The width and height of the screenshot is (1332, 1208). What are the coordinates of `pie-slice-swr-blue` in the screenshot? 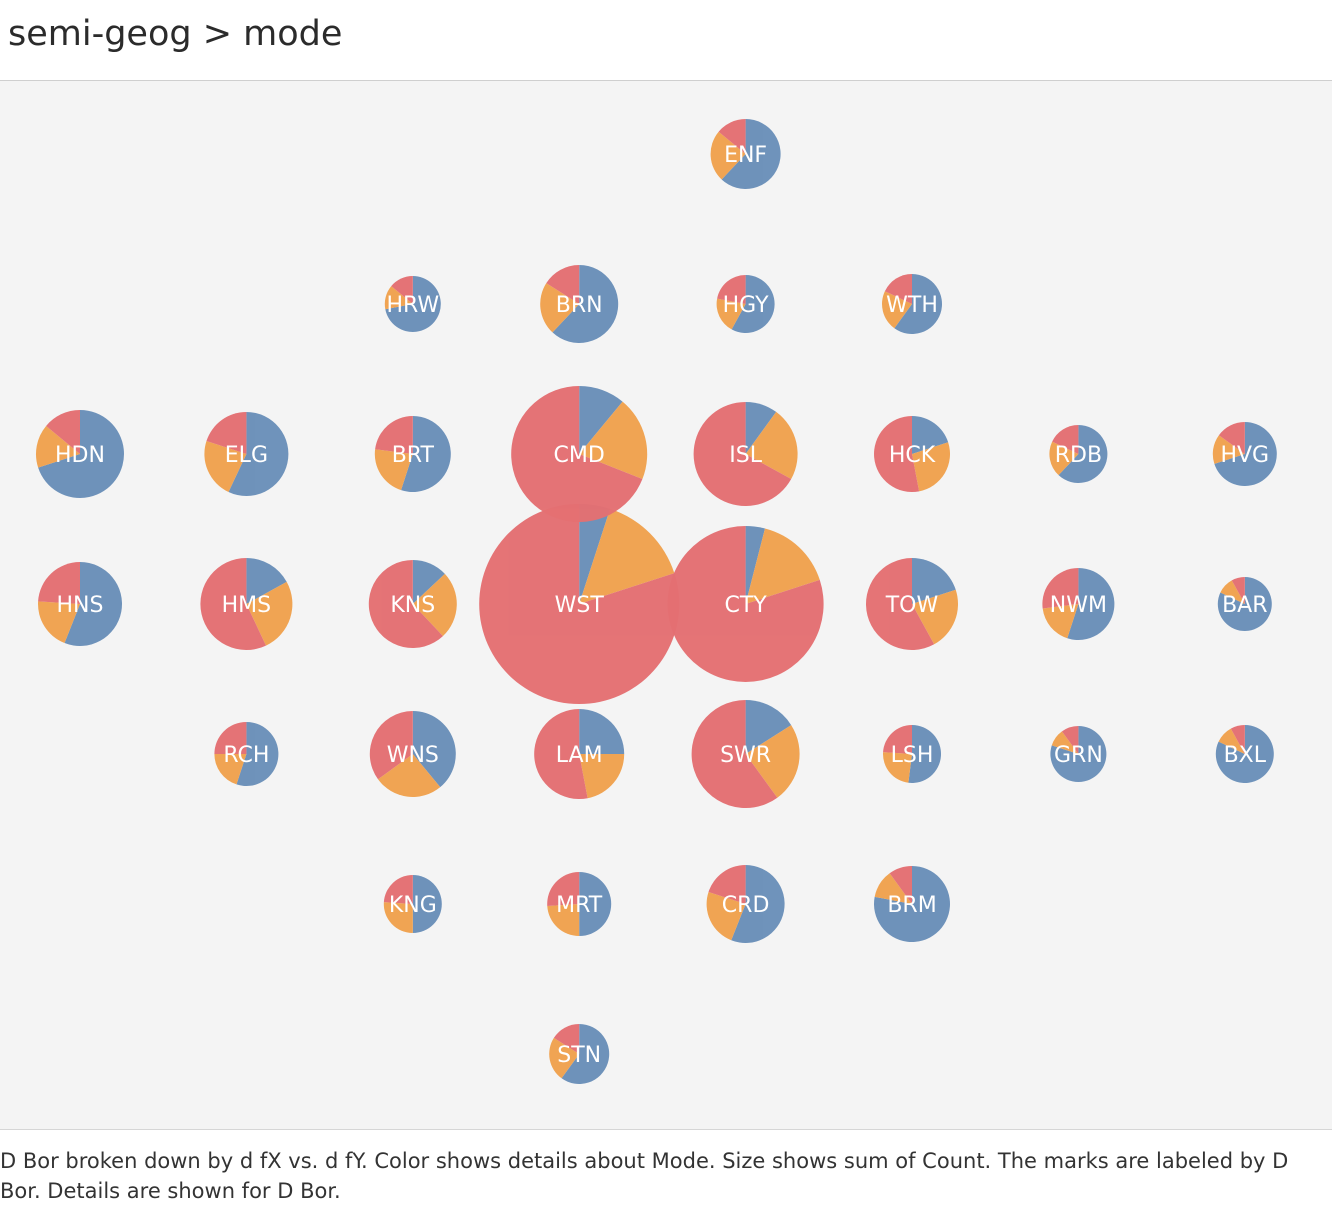 It's located at (768, 727).